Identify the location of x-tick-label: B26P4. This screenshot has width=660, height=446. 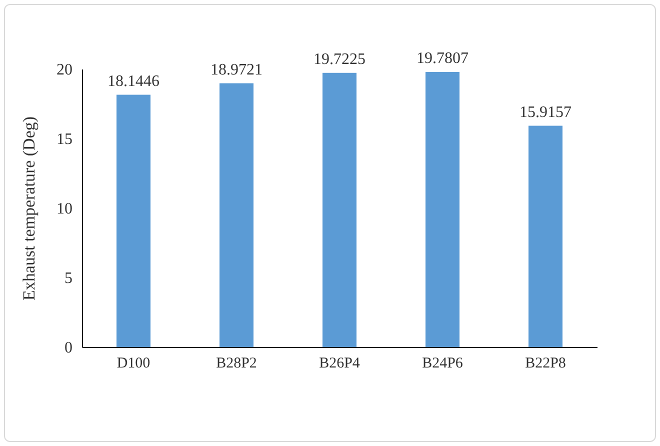
(339, 364).